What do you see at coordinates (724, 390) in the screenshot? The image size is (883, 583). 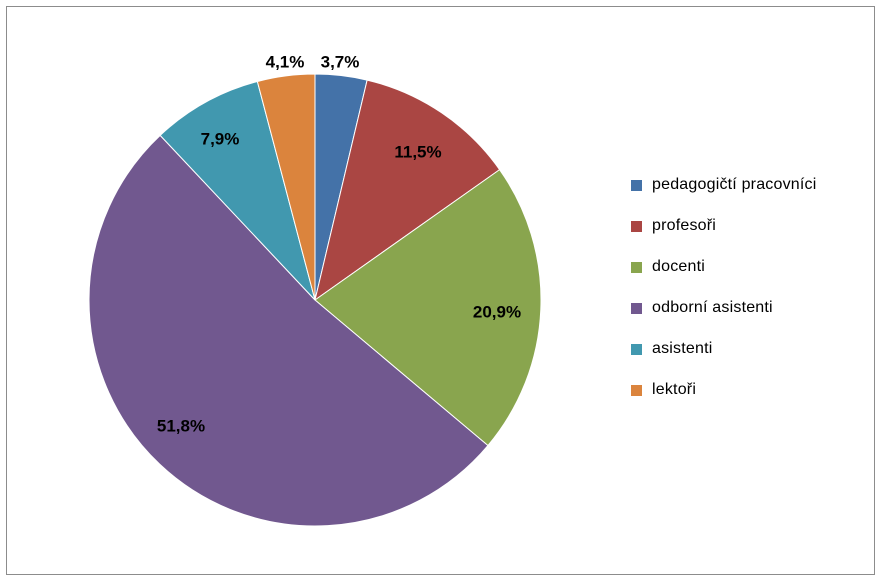 I see `legend-item: lektoři` at bounding box center [724, 390].